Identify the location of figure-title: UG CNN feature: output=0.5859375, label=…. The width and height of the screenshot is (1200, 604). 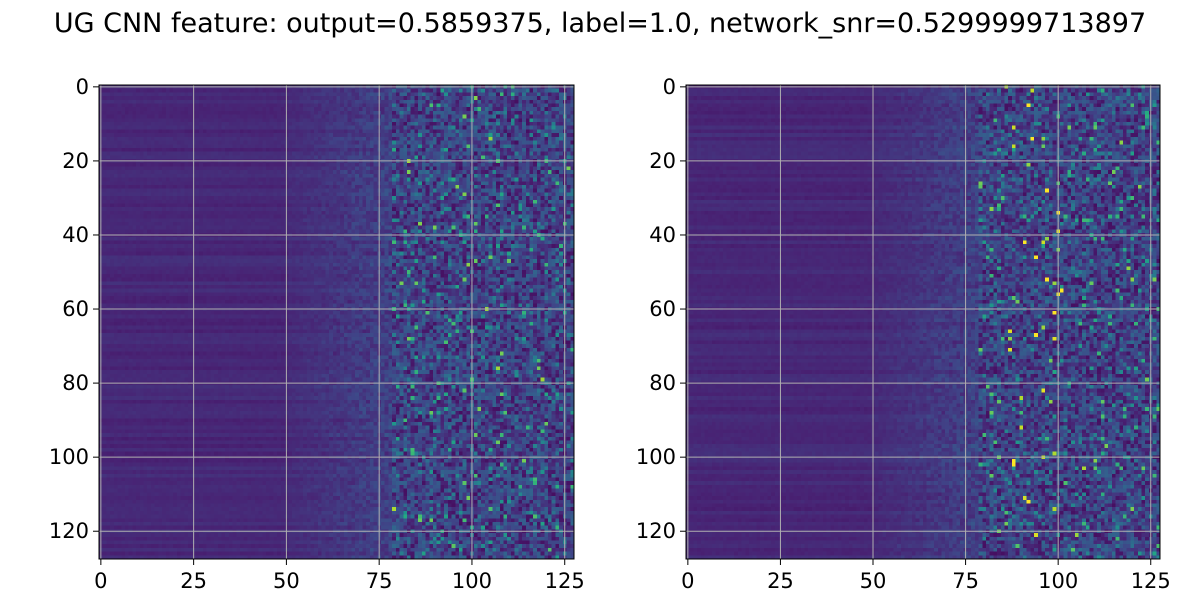
(600, 23).